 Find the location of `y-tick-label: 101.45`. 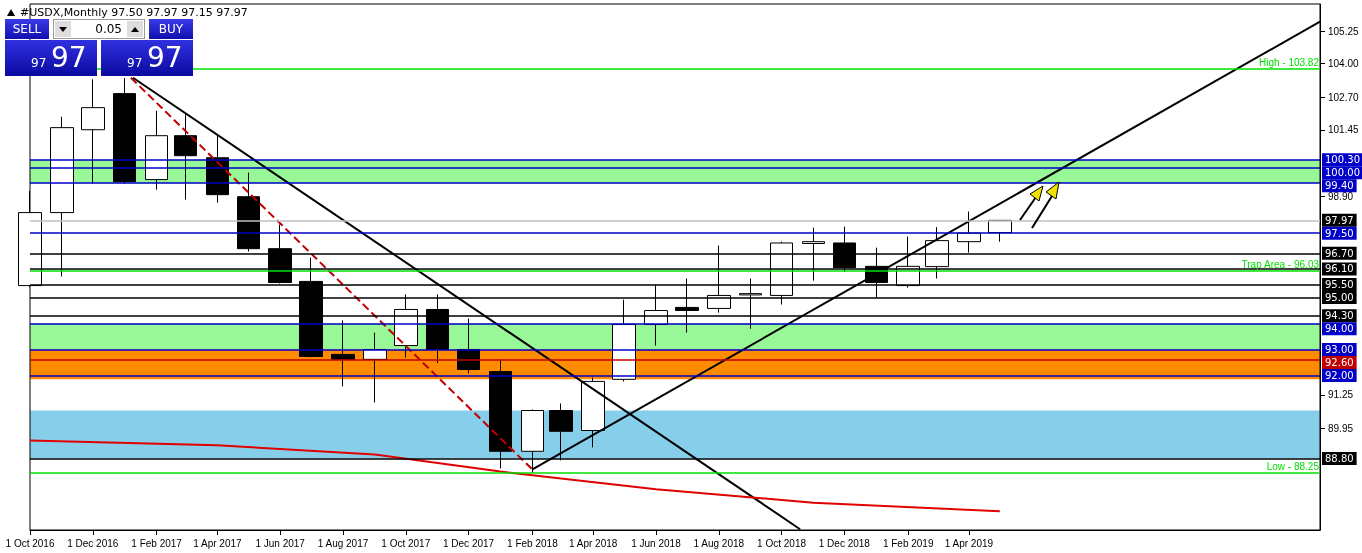

y-tick-label: 101.45 is located at coordinates (1344, 130).